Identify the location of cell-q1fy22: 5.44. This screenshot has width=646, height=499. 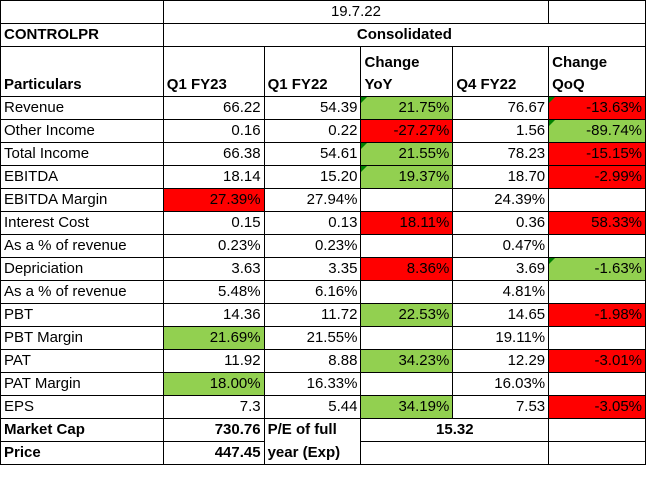
(312, 407).